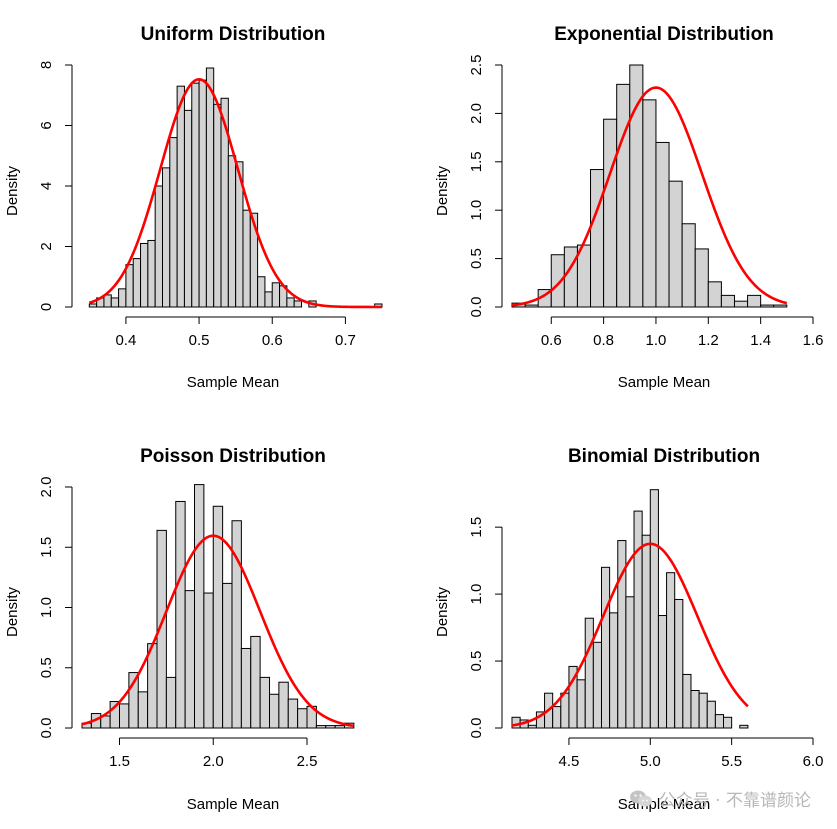 The height and width of the screenshot is (829, 837). I want to click on x-tick-label: 0.5, so click(199, 340).